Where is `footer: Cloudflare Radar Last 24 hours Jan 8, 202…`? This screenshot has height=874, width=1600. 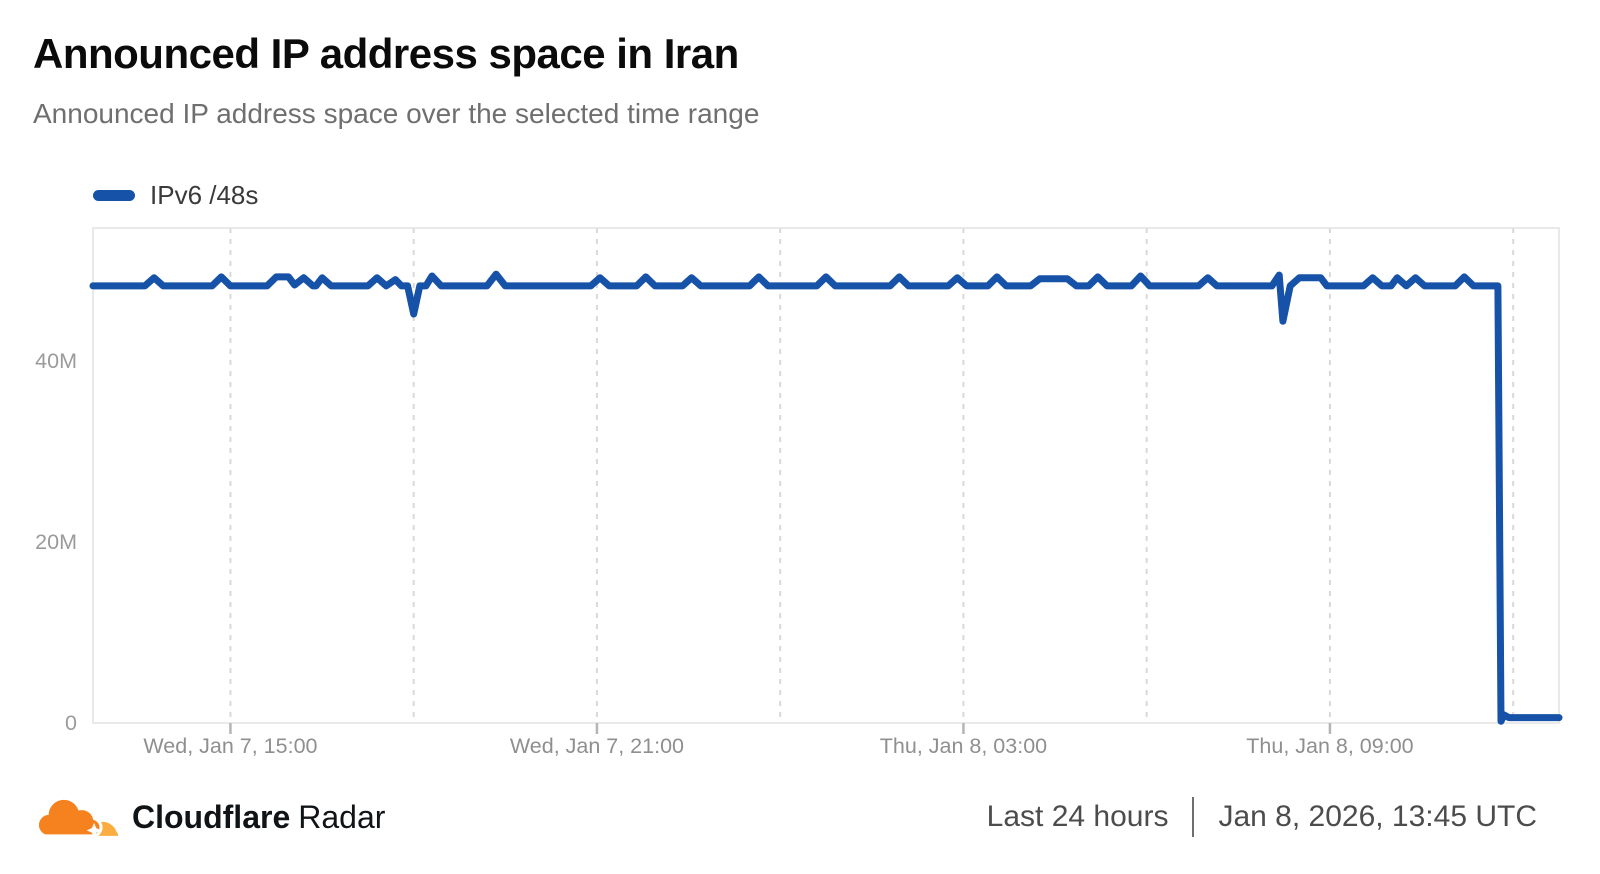
footer: Cloudflare Radar Last 24 hours Jan 8, 202… is located at coordinates (785, 817).